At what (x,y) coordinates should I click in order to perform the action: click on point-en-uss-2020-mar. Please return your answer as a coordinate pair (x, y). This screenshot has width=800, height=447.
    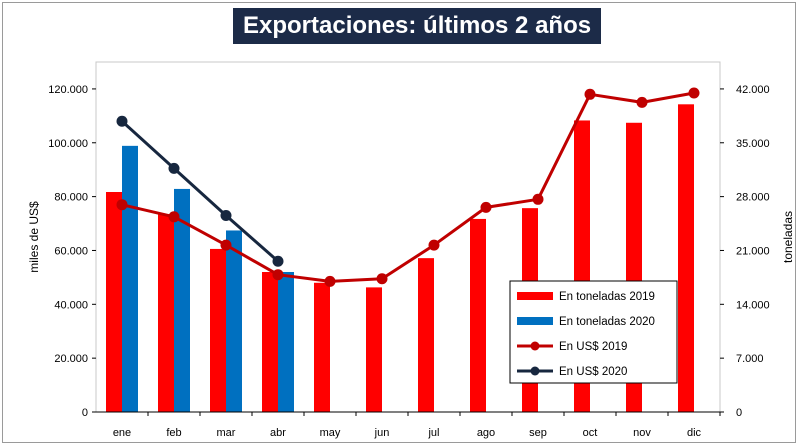
    Looking at the image, I should click on (226, 215).